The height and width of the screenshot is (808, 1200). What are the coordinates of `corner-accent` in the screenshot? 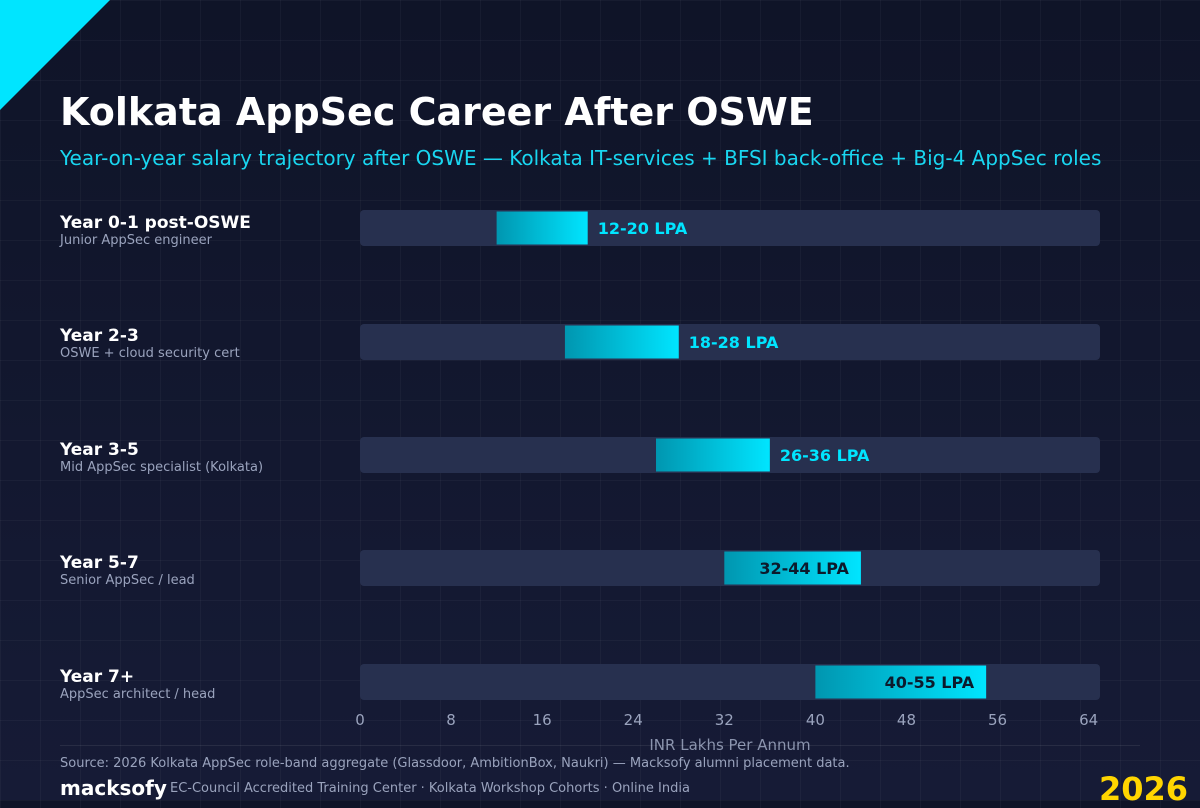 It's located at (55, 55).